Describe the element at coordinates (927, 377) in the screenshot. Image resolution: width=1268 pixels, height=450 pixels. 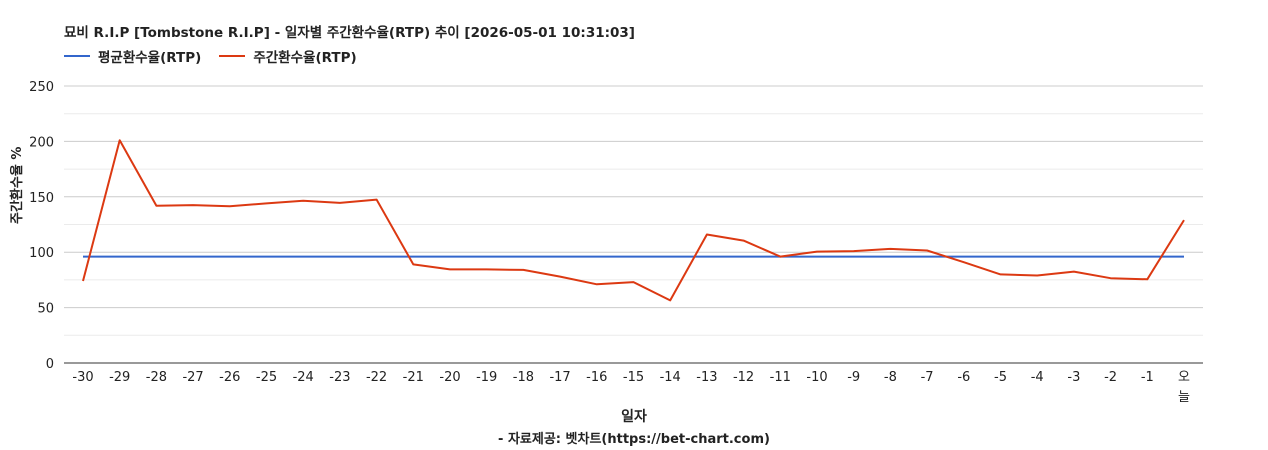
I see `x-tick-label: -7` at that location.